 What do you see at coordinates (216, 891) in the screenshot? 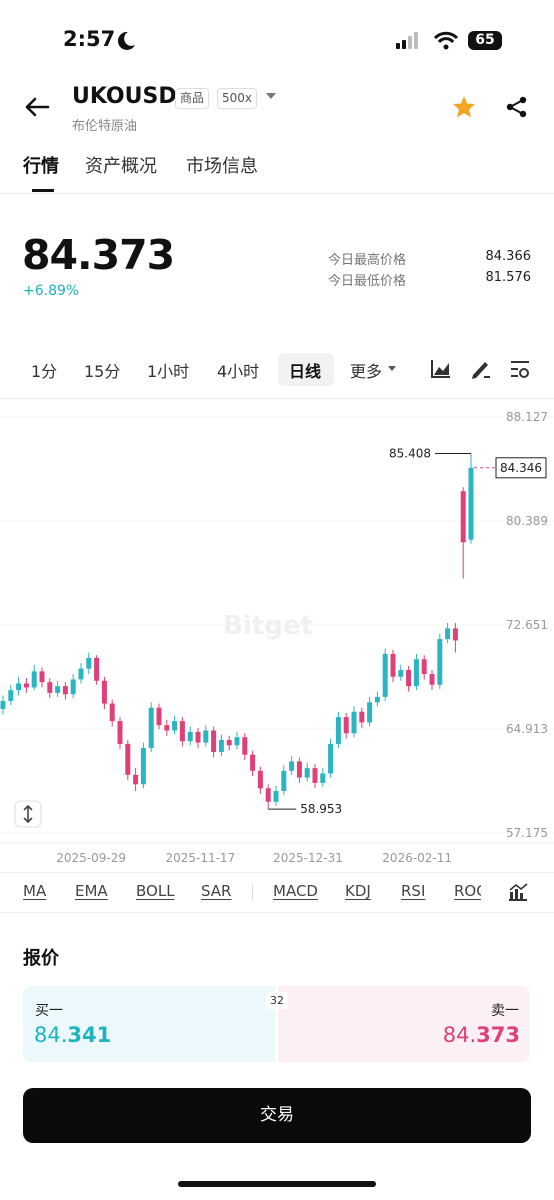
I see `indicator: SAR` at bounding box center [216, 891].